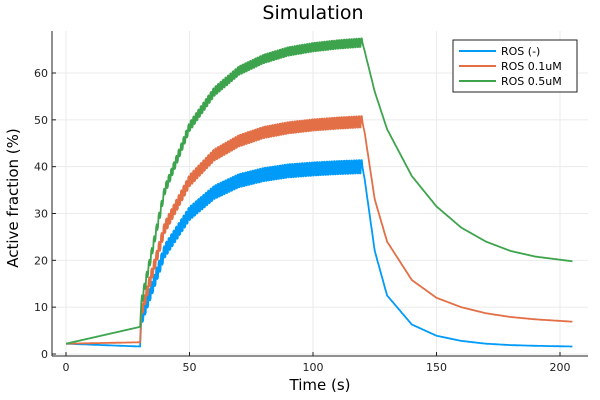 This screenshot has width=600, height=400. I want to click on y-tick-label: 30, so click(41, 214).